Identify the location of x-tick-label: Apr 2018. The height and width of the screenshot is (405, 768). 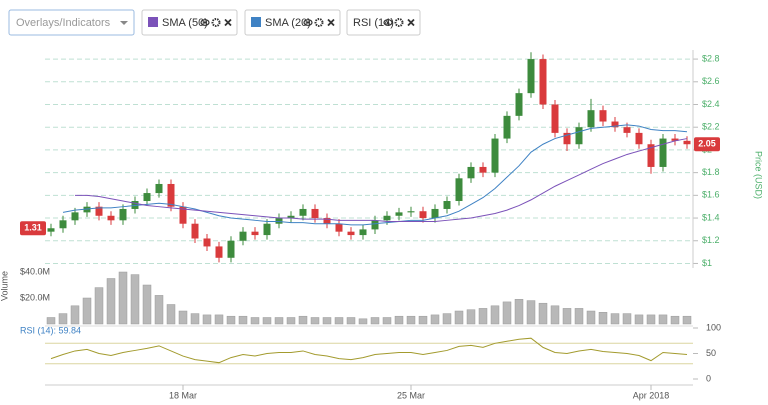
(651, 395).